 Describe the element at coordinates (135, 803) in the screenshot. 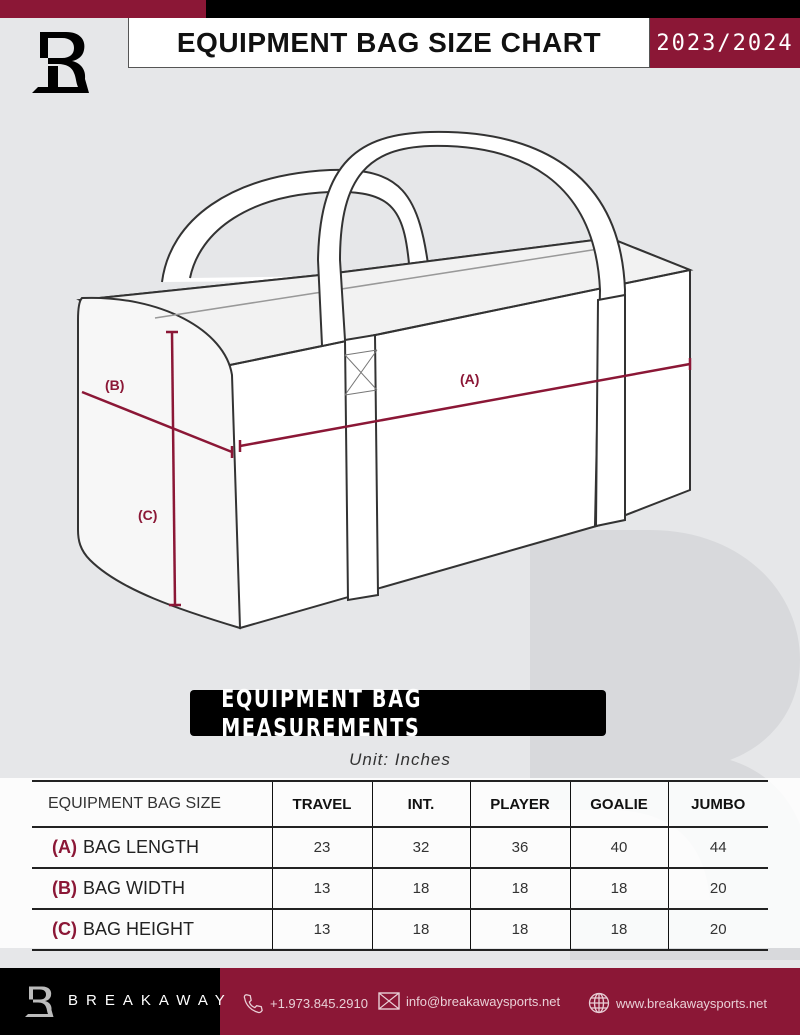

I see `column-header: EQUIPMENT BAG SIZE` at that location.